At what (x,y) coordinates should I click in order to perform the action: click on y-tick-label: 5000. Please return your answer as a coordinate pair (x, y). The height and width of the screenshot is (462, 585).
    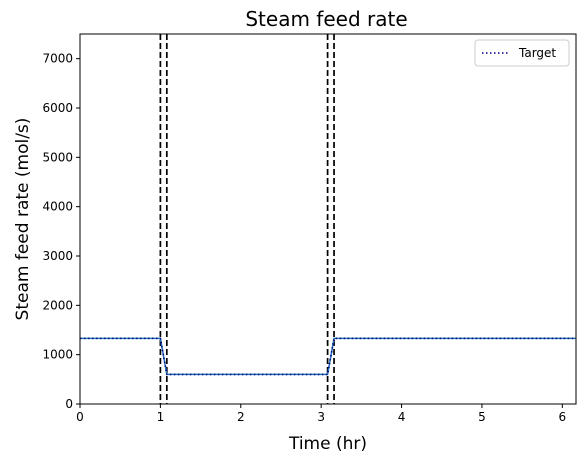
    Looking at the image, I should click on (57, 157).